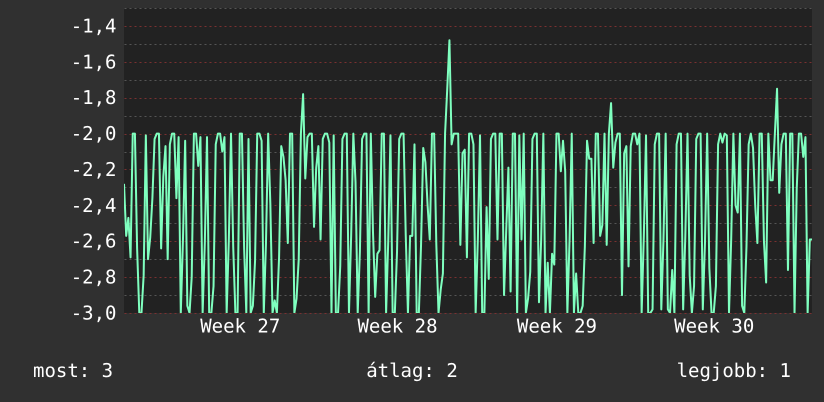 Image resolution: width=824 pixels, height=402 pixels. I want to click on y-tick-label: -1,6, so click(93, 62).